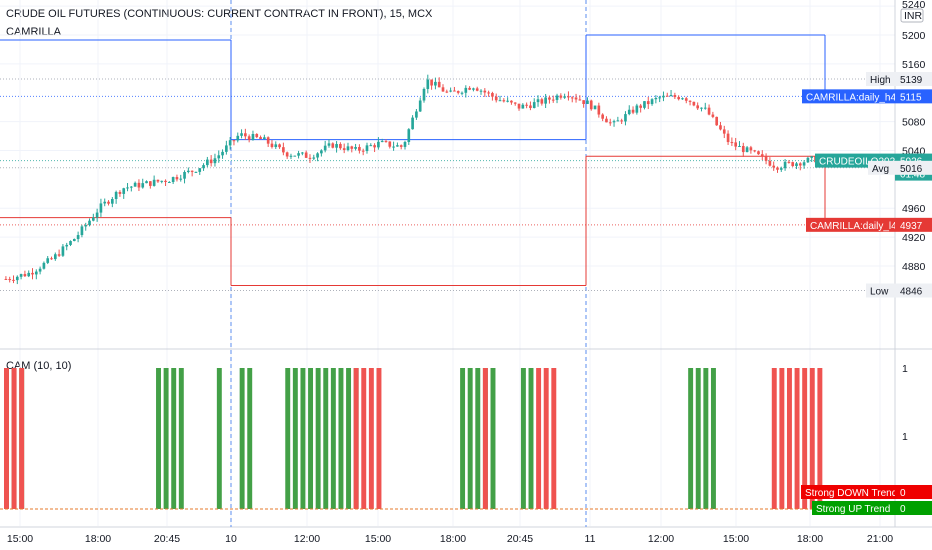 The image size is (932, 550). What do you see at coordinates (880, 539) in the screenshot?
I see `time-tick: 21:00` at bounding box center [880, 539].